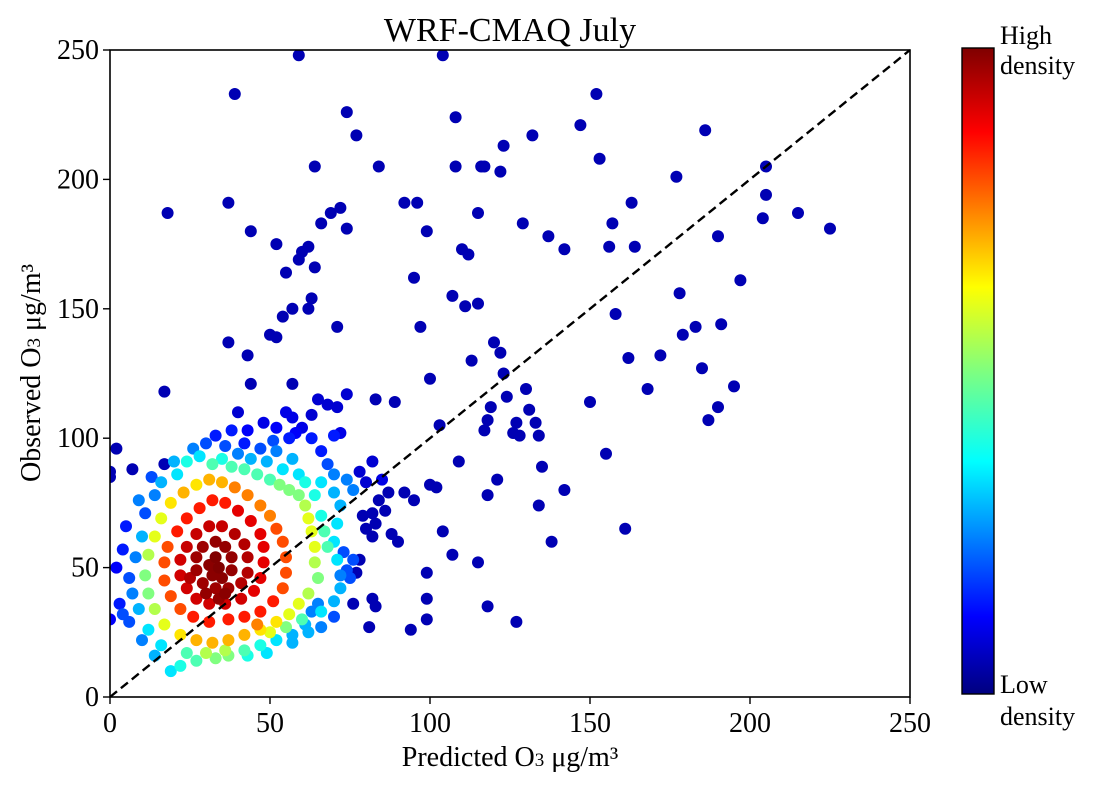  I want to click on x-axis-ticks: 0 50 100 150 200 250, so click(517, 718).